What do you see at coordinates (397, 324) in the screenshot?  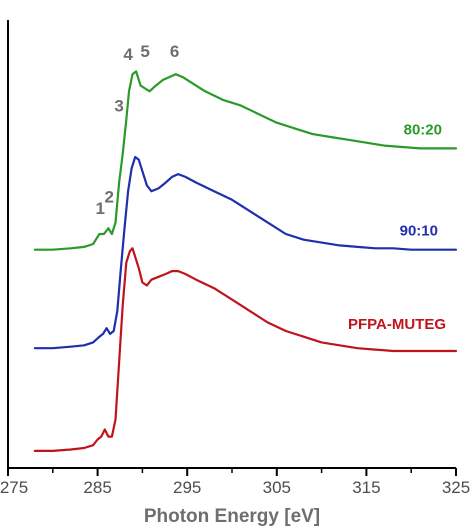 I see `series-label: PFPA-MUTEG` at bounding box center [397, 324].